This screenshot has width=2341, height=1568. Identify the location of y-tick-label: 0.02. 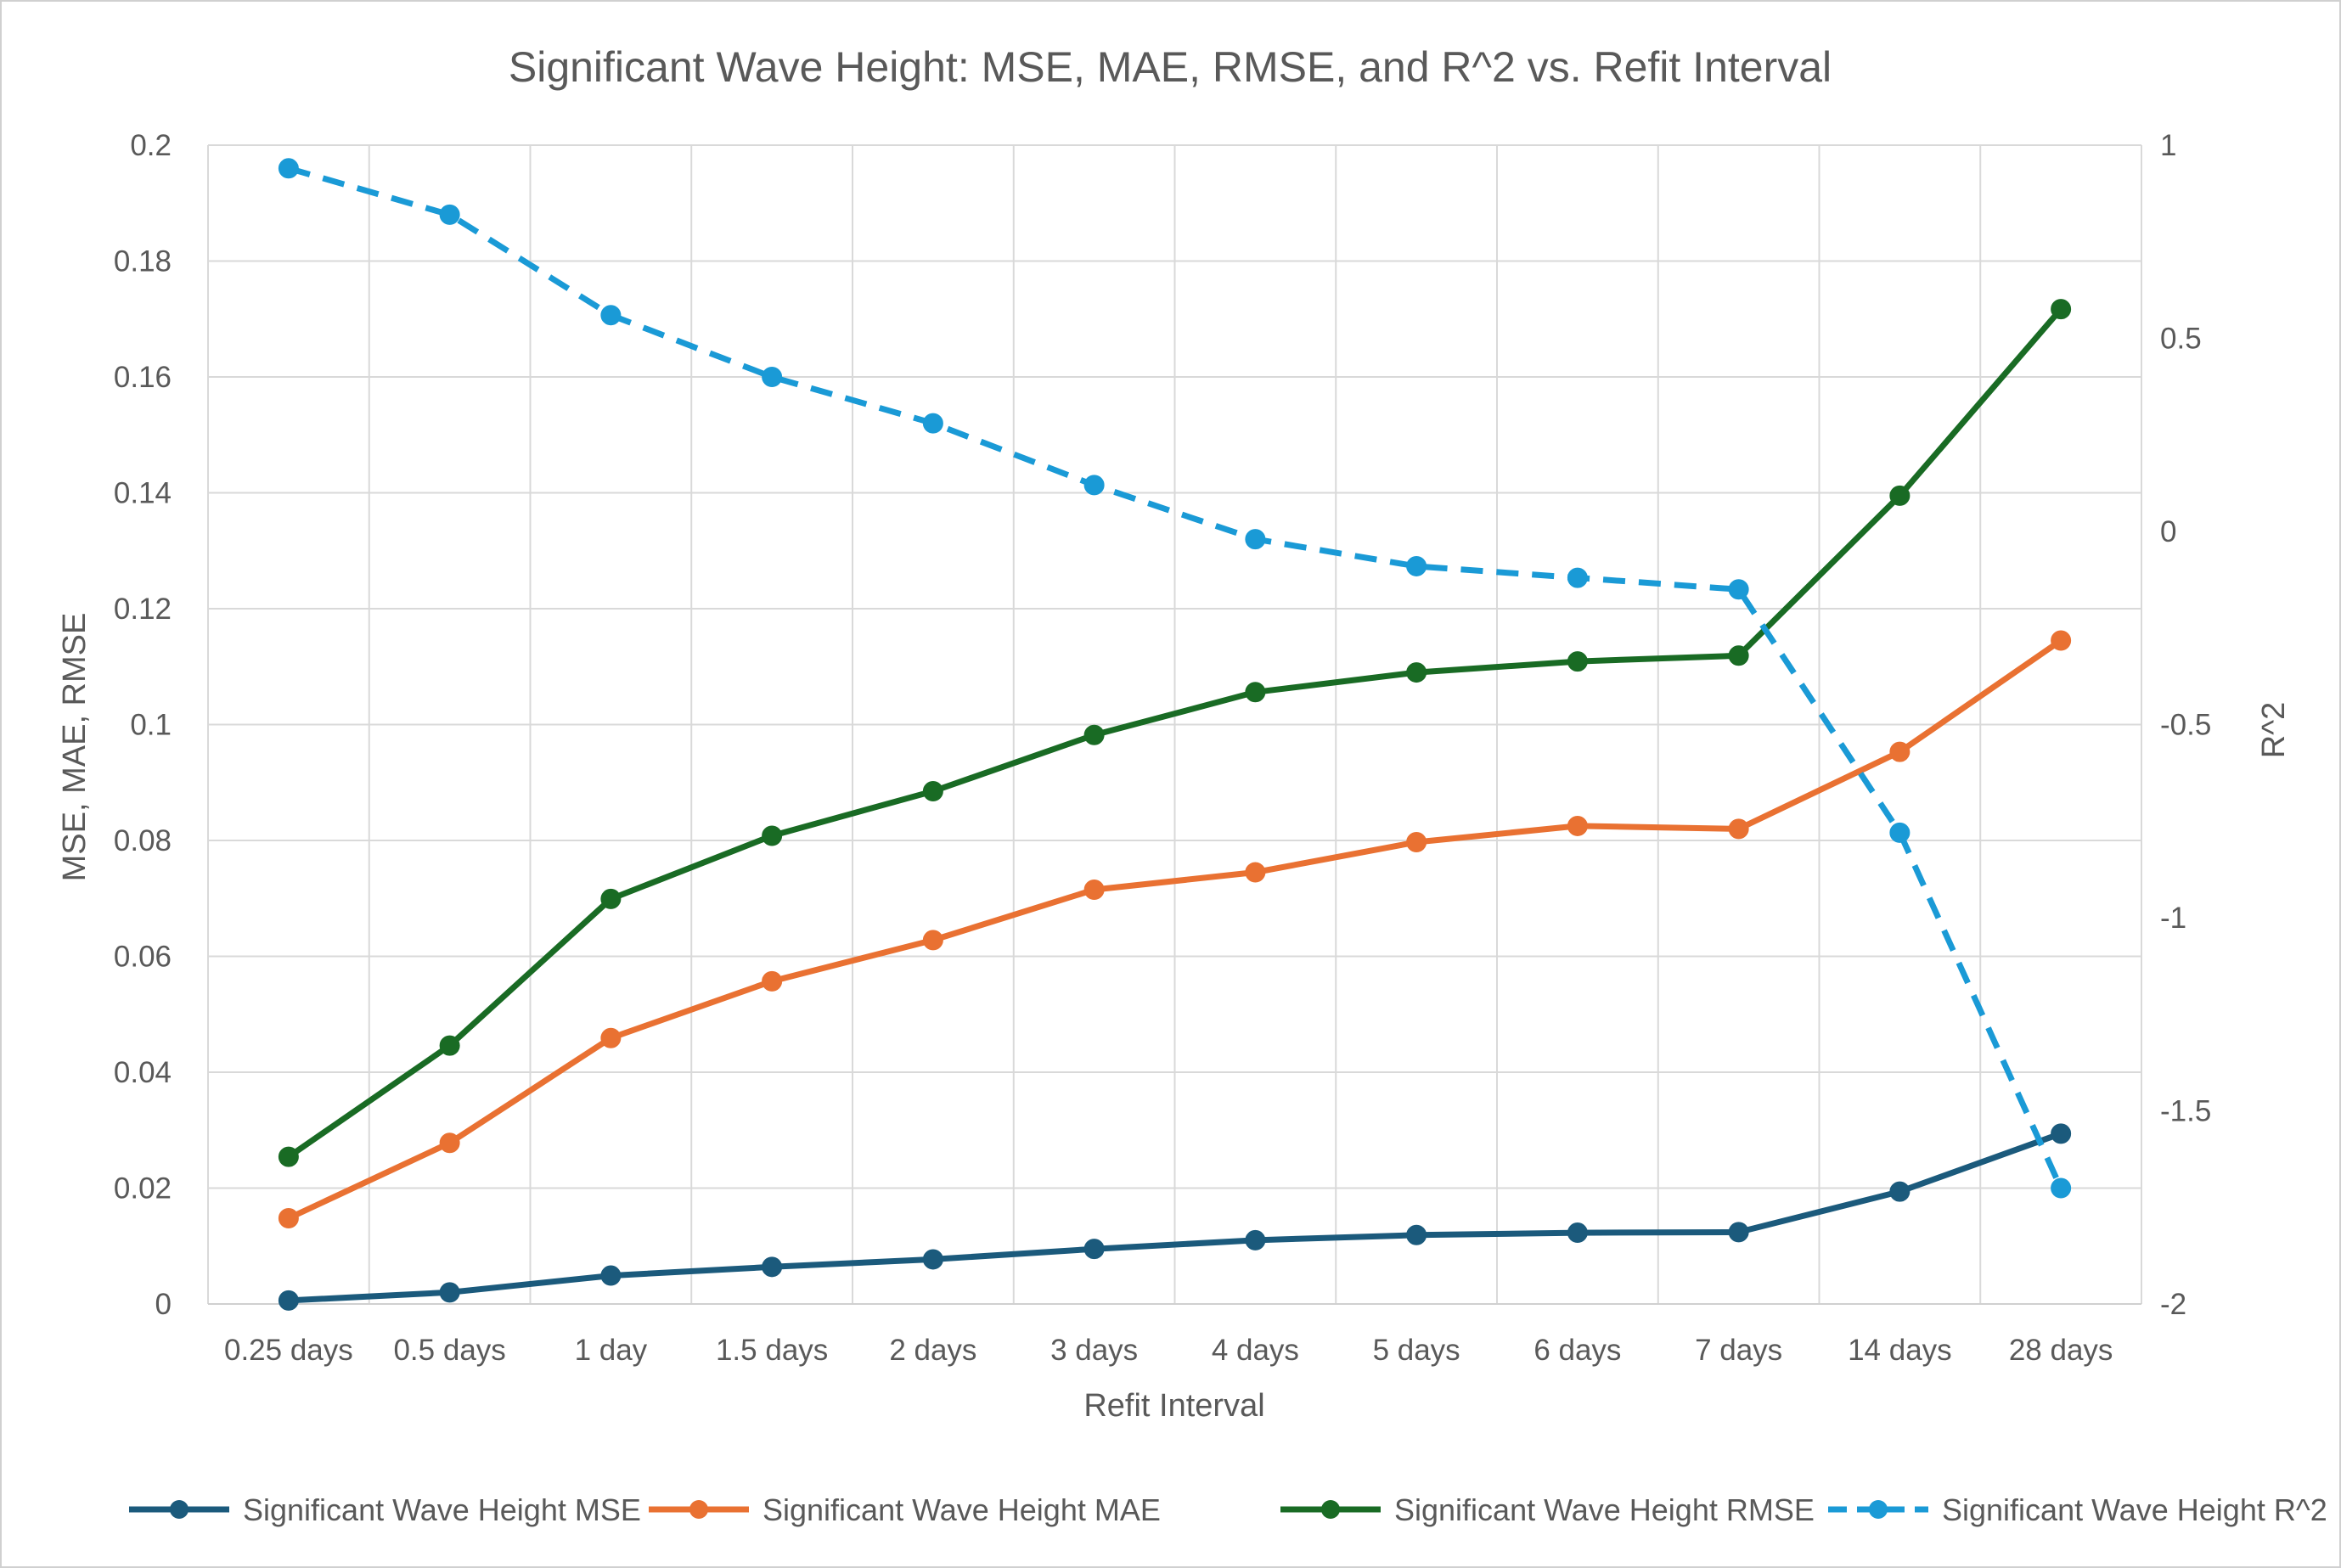
(143, 1189).